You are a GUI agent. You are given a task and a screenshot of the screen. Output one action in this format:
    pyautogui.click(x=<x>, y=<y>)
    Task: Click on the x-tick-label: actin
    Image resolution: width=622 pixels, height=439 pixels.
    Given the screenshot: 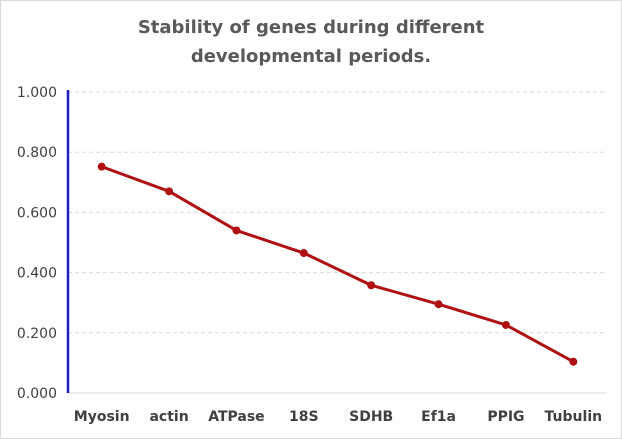 What is the action you would take?
    pyautogui.click(x=168, y=417)
    